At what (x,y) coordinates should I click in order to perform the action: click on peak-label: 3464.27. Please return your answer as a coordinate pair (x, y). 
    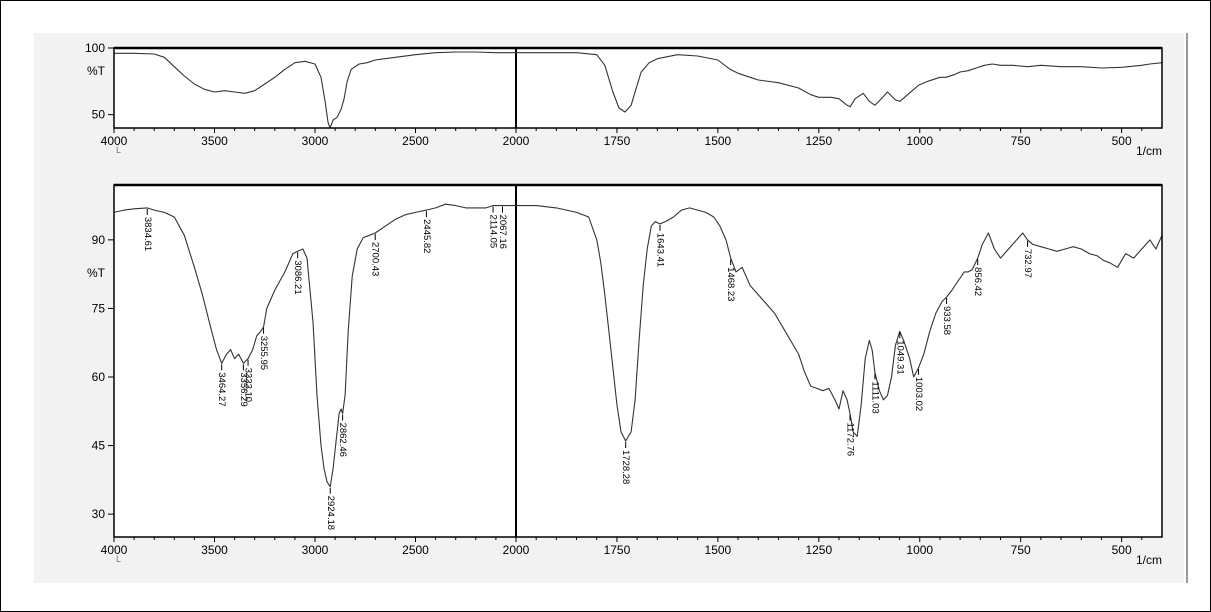
    Looking at the image, I should click on (221, 389).